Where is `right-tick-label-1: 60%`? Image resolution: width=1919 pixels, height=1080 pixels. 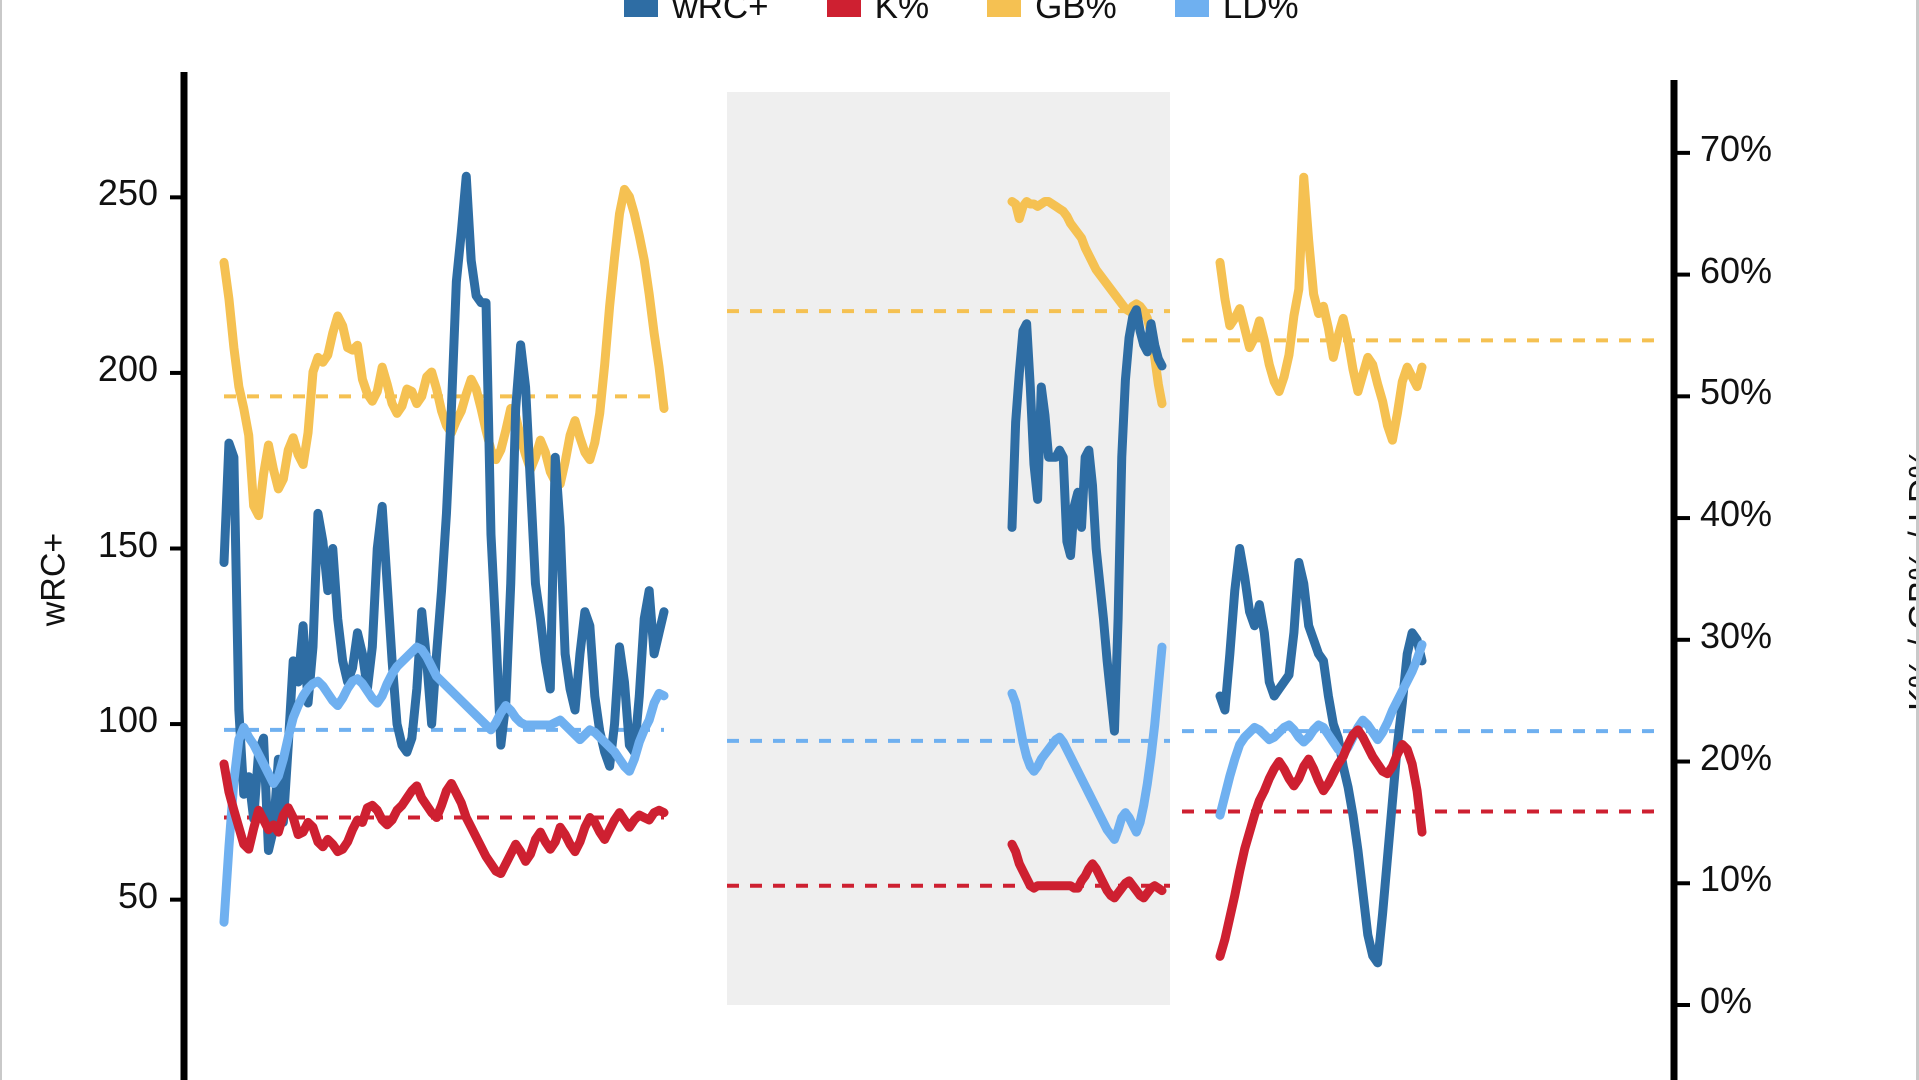 right-tick-label-1: 60% is located at coordinates (1736, 270).